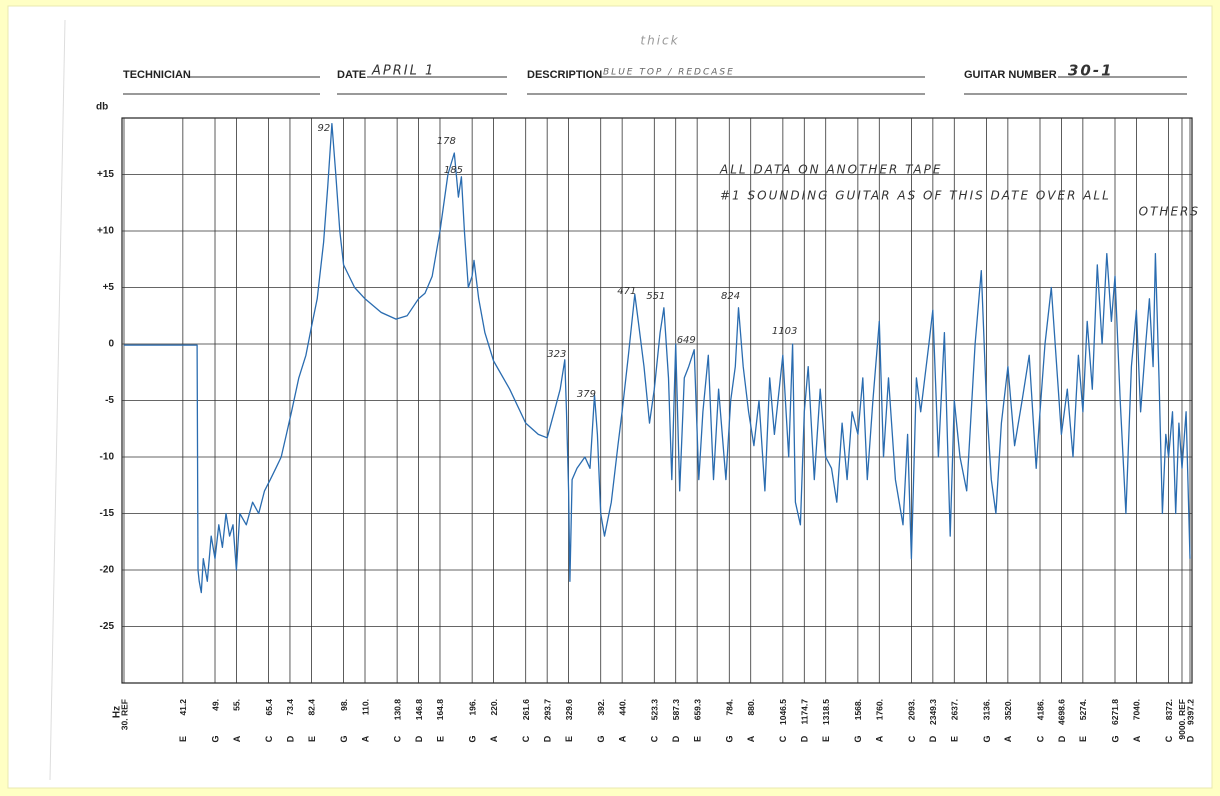 The height and width of the screenshot is (796, 1220). Describe the element at coordinates (109, 400) in the screenshot. I see `y-tick-label: -5` at that location.